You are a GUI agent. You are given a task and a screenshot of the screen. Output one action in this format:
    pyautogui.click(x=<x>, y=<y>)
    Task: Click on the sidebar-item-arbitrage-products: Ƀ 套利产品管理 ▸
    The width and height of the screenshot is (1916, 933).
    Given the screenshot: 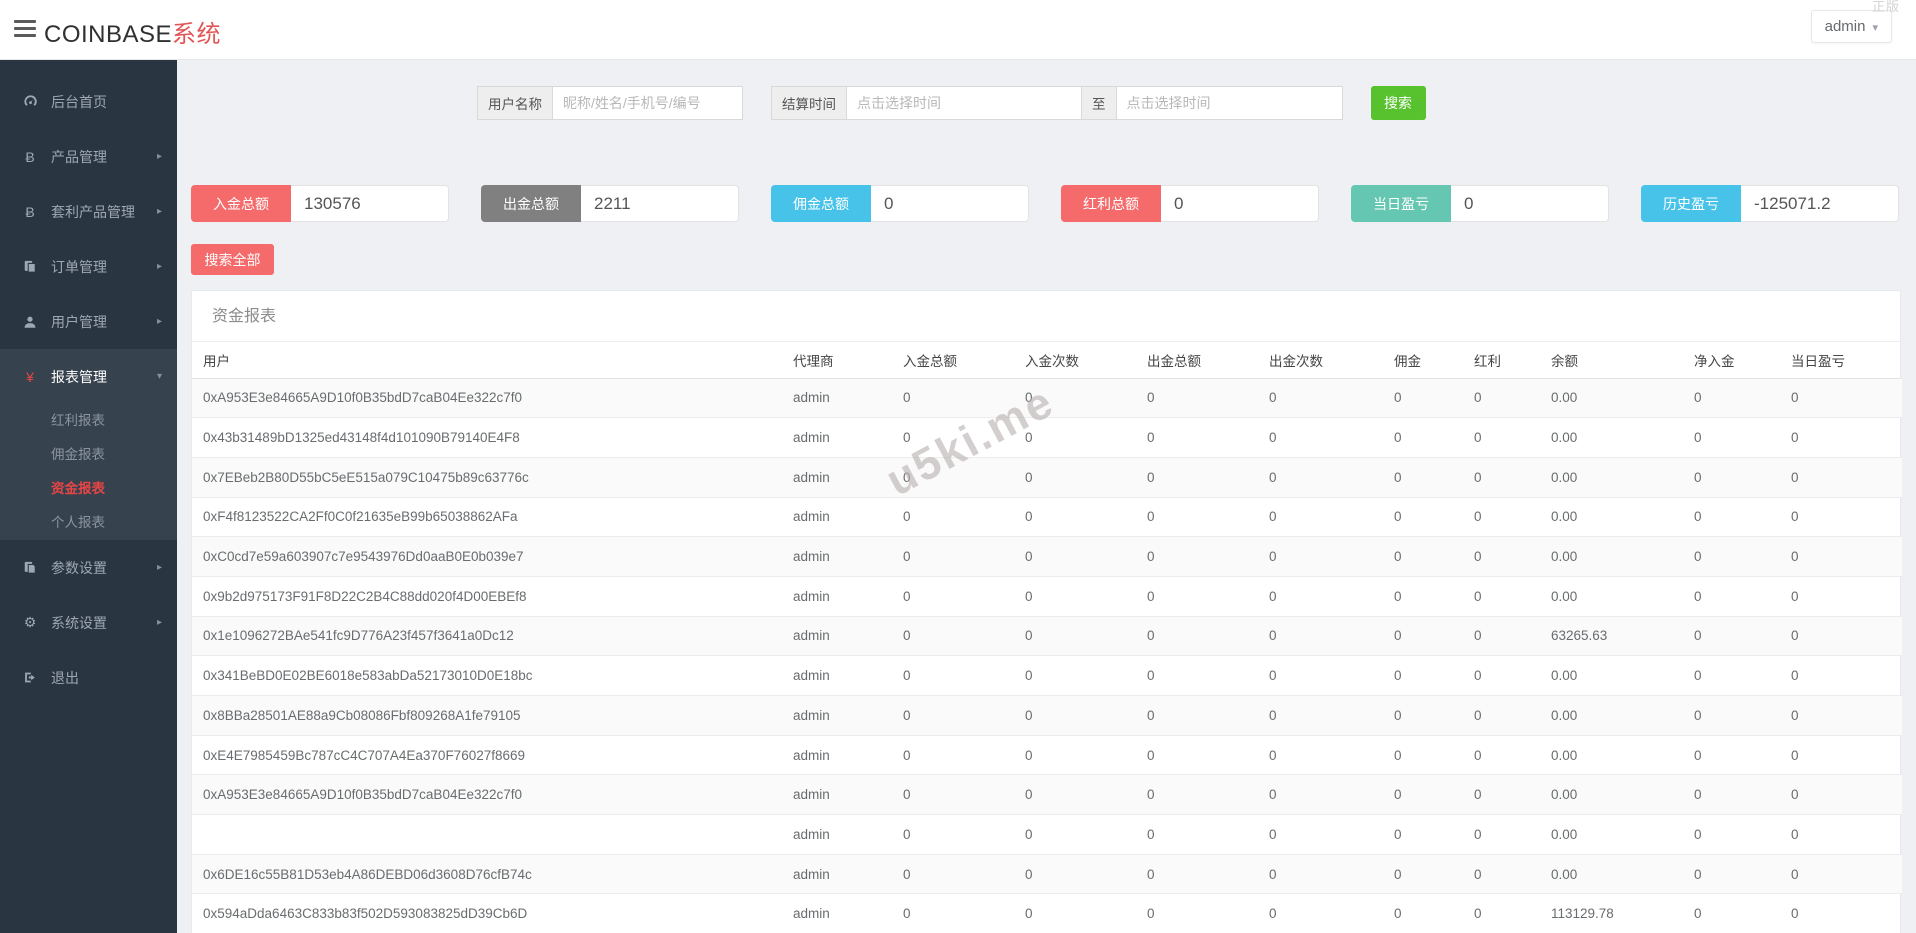 What is the action you would take?
    pyautogui.click(x=88, y=211)
    